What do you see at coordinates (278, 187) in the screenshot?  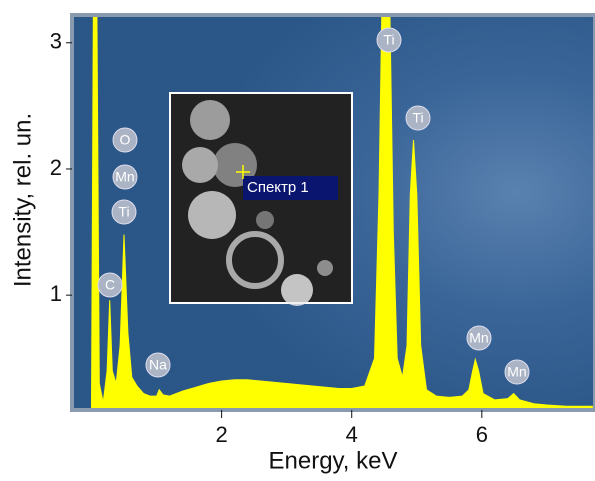 I see `spectrum-label: Спектр 1` at bounding box center [278, 187].